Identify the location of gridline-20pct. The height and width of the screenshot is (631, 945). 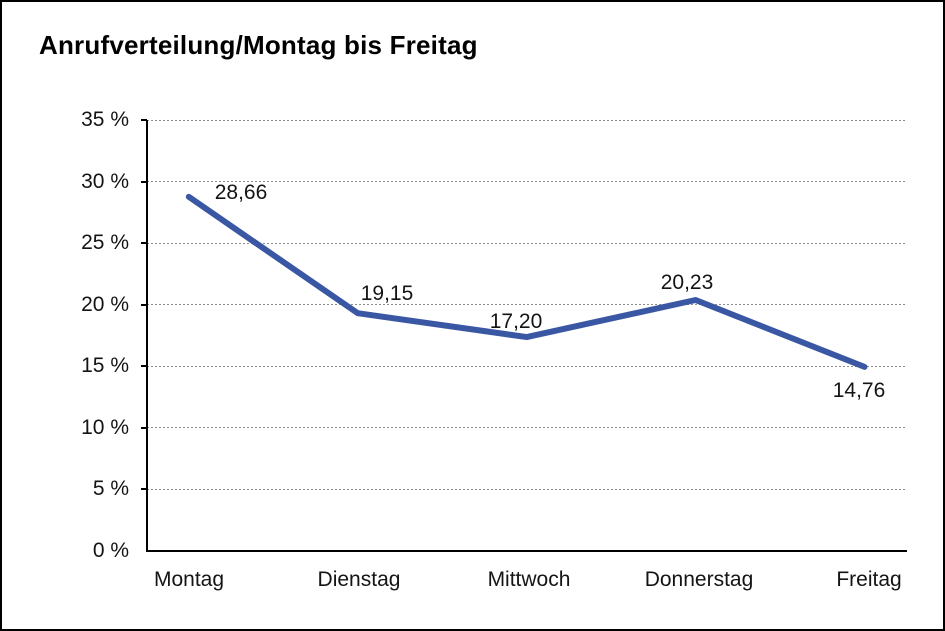
(527, 305).